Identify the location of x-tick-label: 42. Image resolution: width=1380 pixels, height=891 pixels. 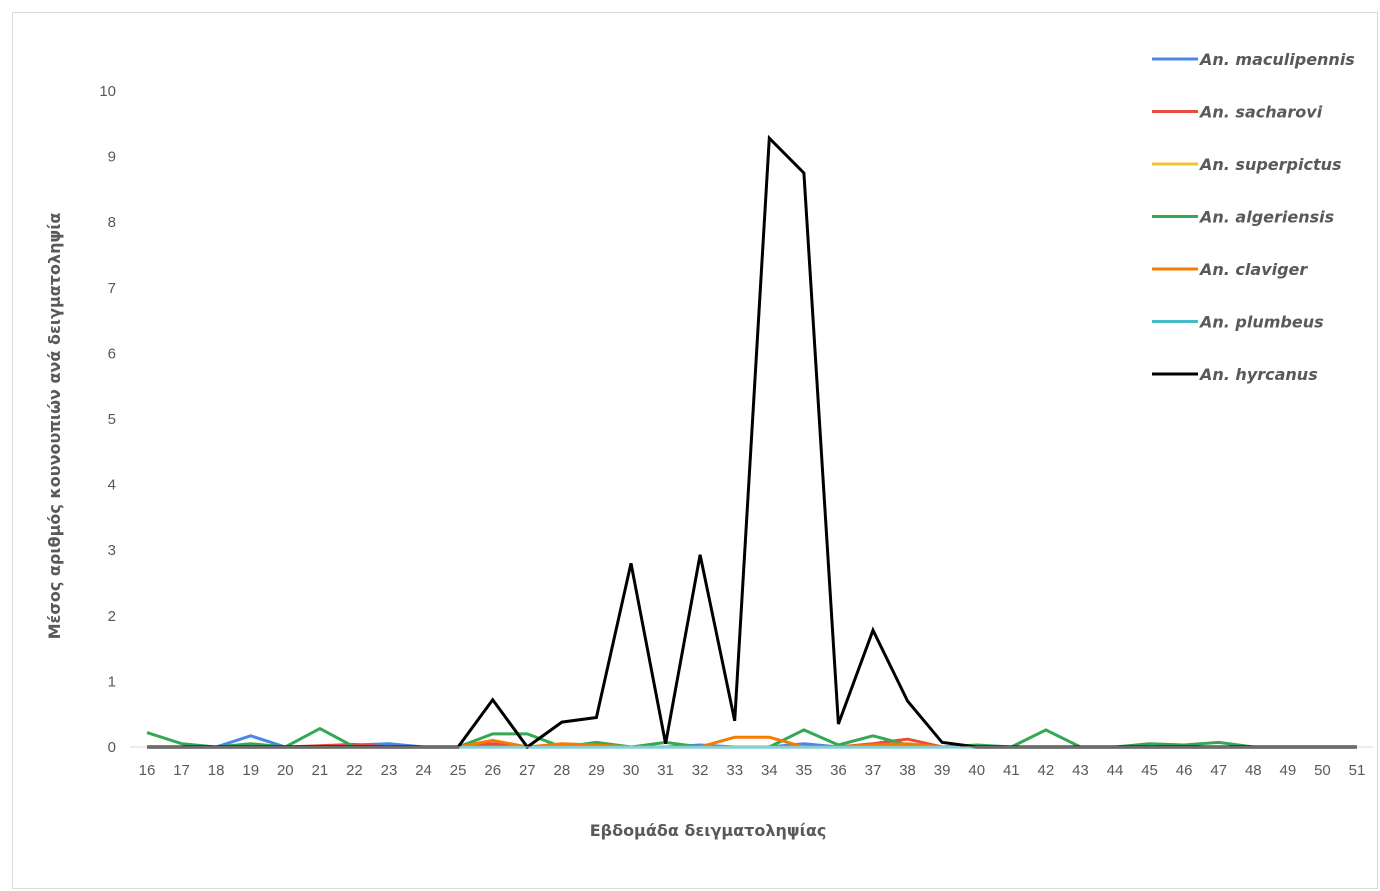
(1046, 770).